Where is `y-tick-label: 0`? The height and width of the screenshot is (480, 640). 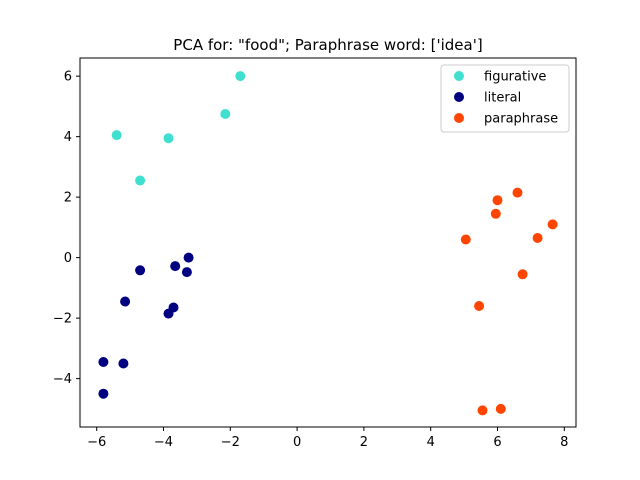 y-tick-label: 0 is located at coordinates (68, 258).